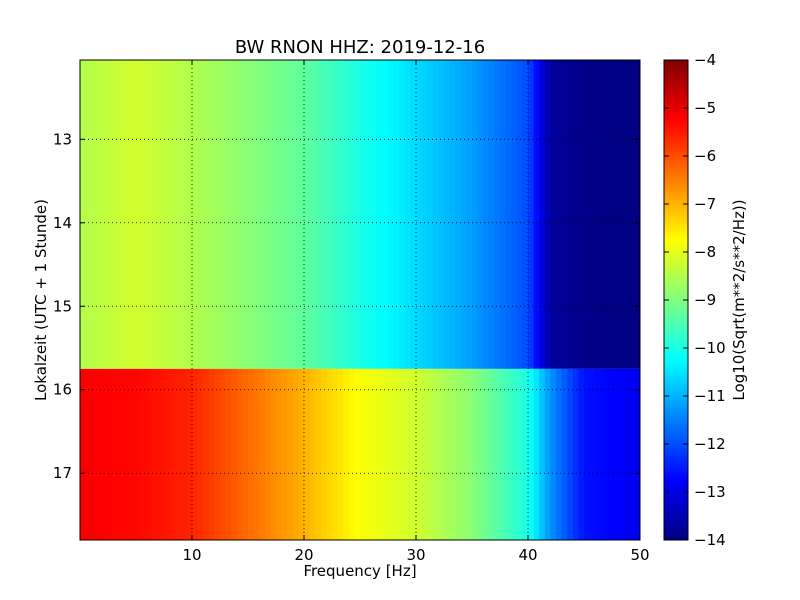 The image size is (800, 600). Describe the element at coordinates (710, 444) in the screenshot. I see `colorbar-tick-label: −12` at that location.